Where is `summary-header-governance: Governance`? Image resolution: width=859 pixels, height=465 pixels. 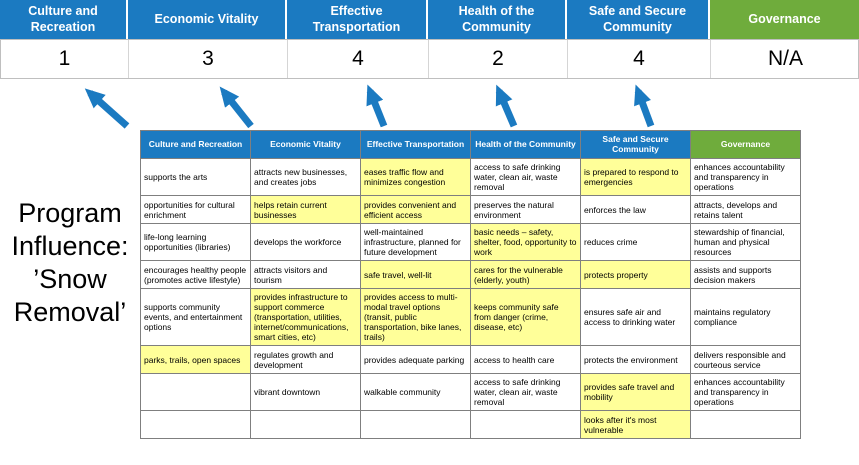
summary-header-governance: Governance is located at coordinates (784, 19).